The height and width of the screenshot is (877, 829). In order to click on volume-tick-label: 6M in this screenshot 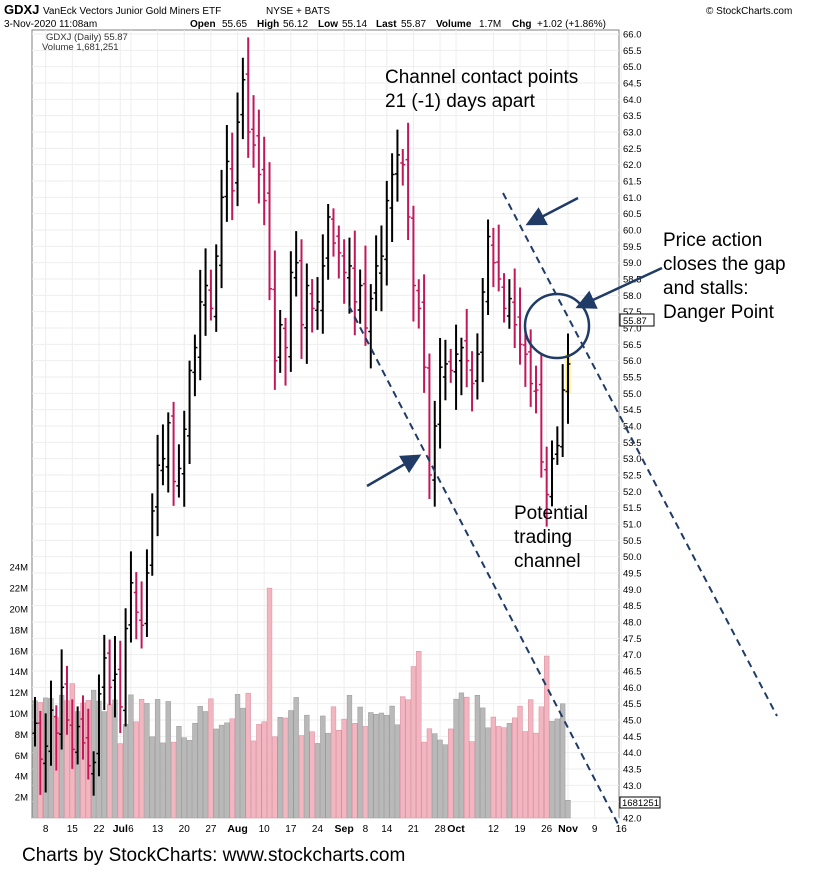, I will do `click(21, 756)`.